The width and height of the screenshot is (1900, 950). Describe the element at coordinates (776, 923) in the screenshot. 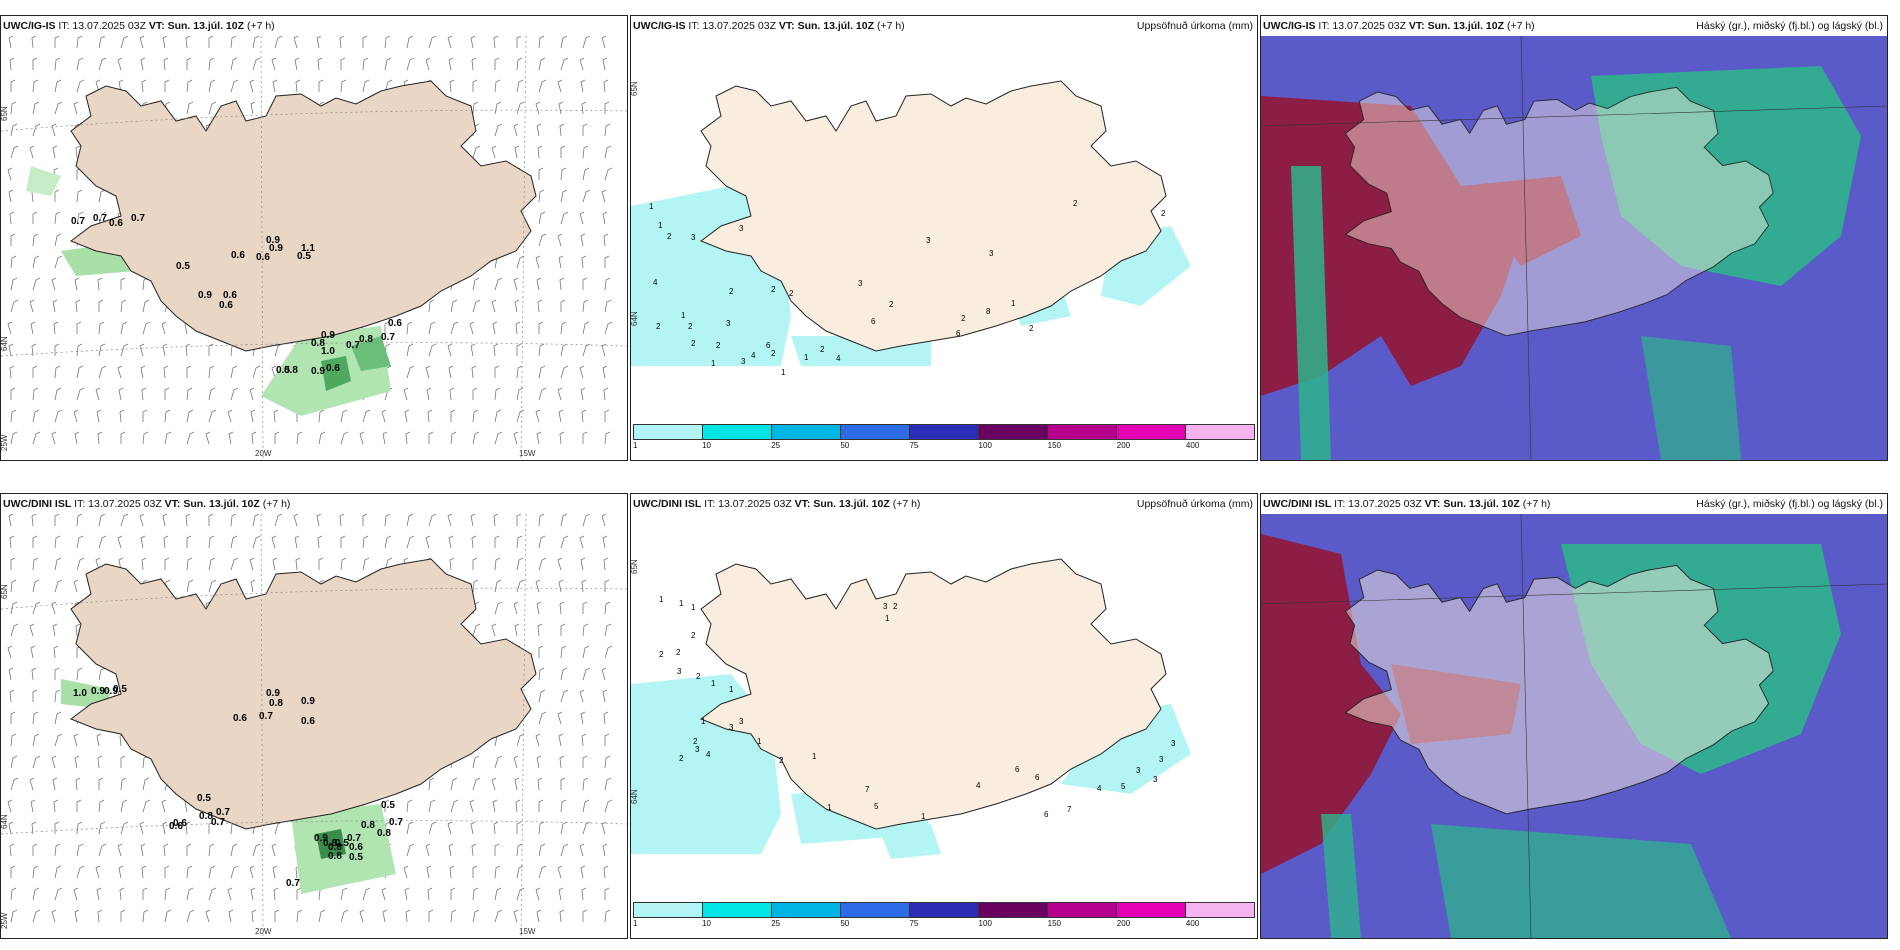

I see `colorbar-tick-label: 25` at that location.